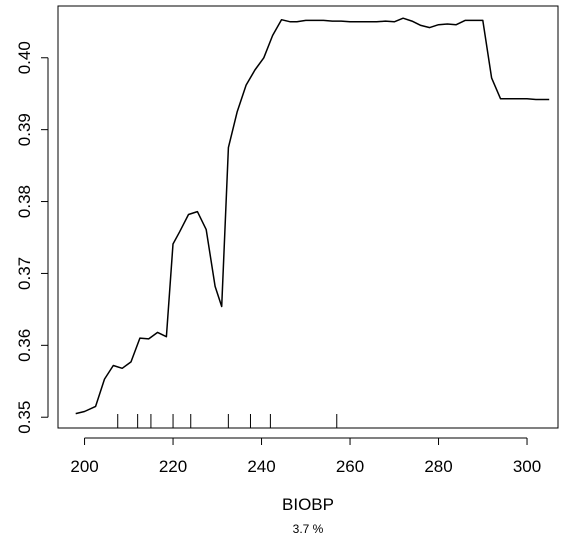  Describe the element at coordinates (350, 466) in the screenshot. I see `x-tick-label: 260` at that location.